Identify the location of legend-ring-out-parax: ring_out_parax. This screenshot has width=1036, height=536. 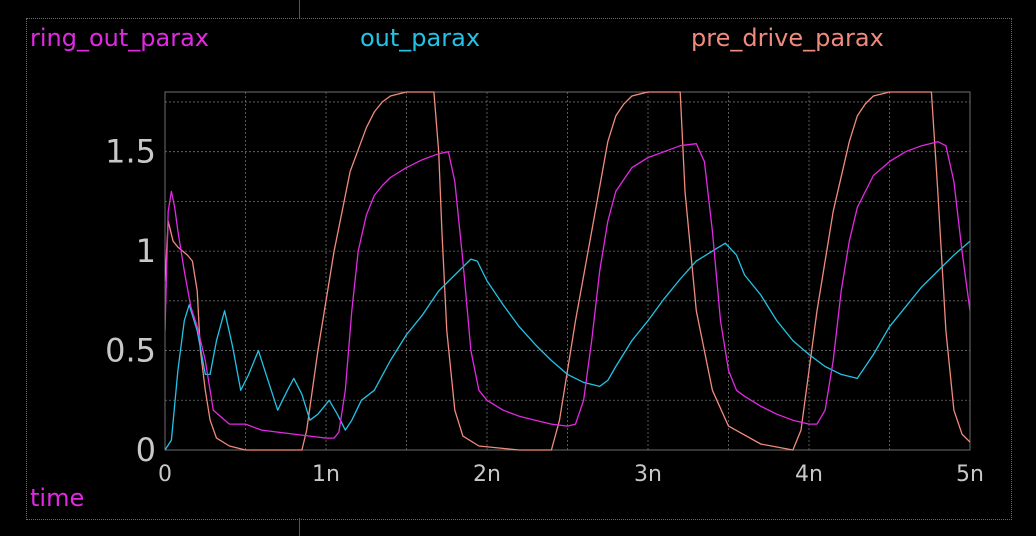
(120, 38).